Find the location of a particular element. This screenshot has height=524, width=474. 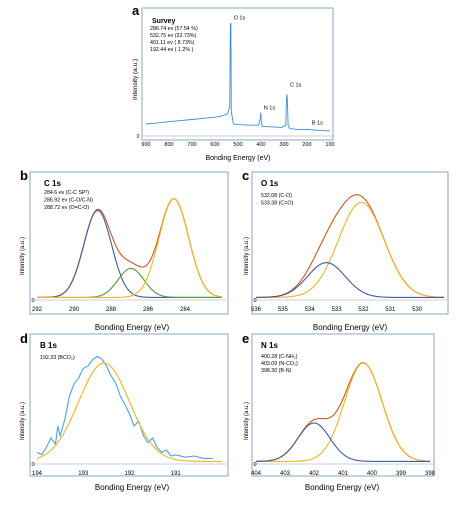

panel-c-assignment-label: 532.08 (C-O) is located at coordinates (276, 196).